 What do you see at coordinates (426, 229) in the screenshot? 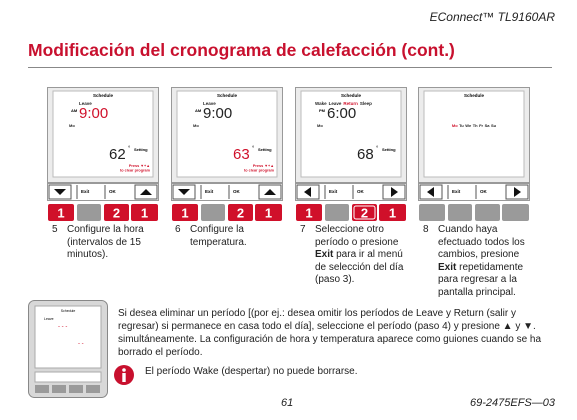
I see `step-number: 8` at bounding box center [426, 229].